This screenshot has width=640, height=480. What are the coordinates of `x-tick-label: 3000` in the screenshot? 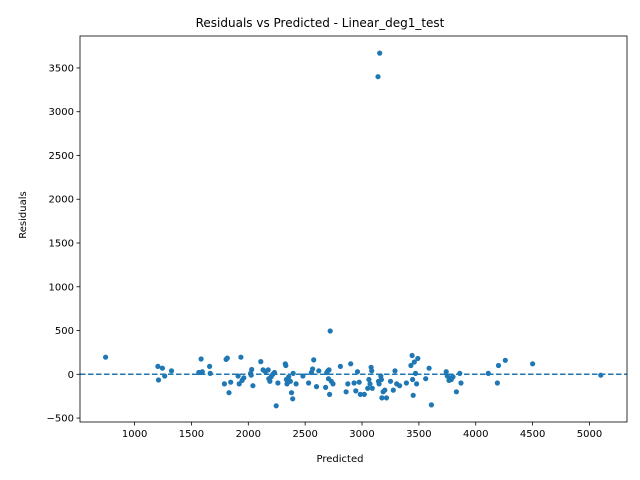 It's located at (361, 434).